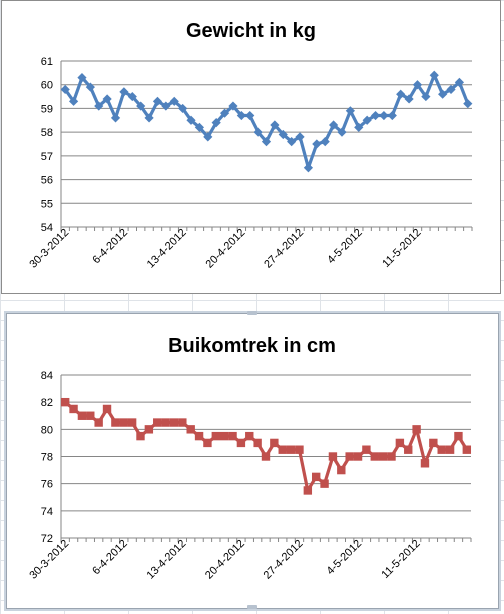 Image resolution: width=504 pixels, height=614 pixels. Describe the element at coordinates (284, 560) in the screenshot. I see `waist-x-tick-label: 27-4-2012` at that location.